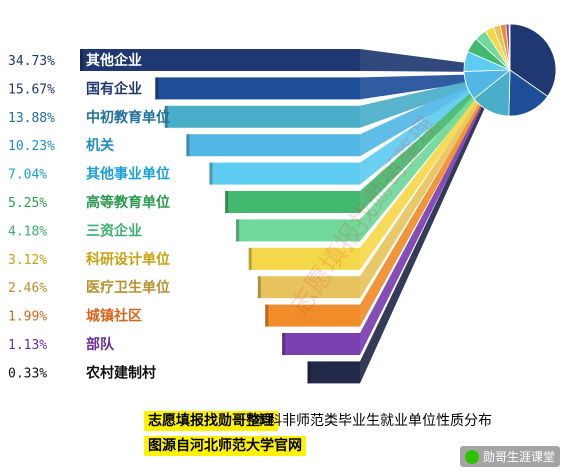 Image resolution: width=566 pixels, height=473 pixels. What do you see at coordinates (27, 260) in the screenshot?
I see `value-label: 3.12%` at bounding box center [27, 260].